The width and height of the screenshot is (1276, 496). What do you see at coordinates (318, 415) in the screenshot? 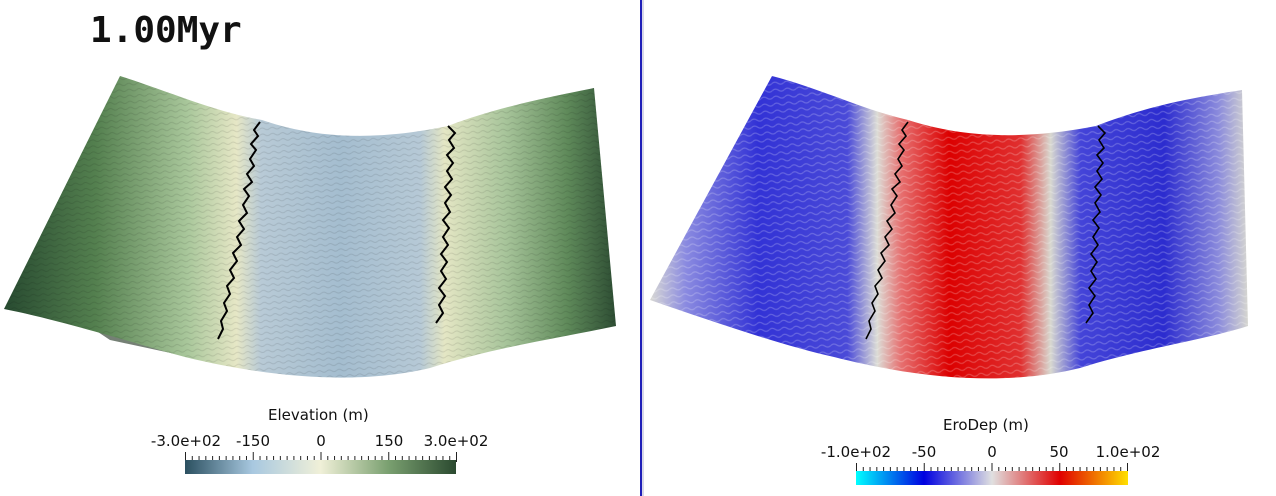
I see `colorbar-title: Elevation (m)` at bounding box center [318, 415].